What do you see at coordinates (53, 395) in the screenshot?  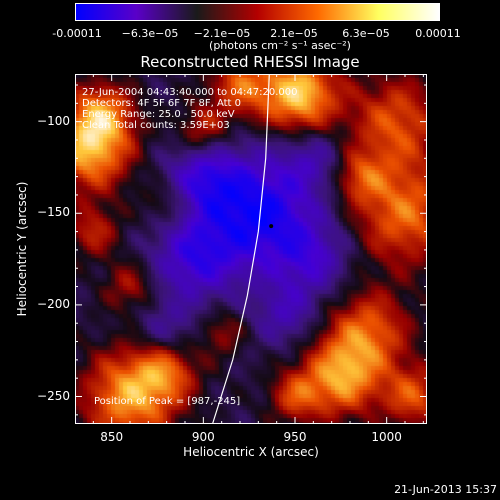 I see `y-tick-label: −250` at bounding box center [53, 395].